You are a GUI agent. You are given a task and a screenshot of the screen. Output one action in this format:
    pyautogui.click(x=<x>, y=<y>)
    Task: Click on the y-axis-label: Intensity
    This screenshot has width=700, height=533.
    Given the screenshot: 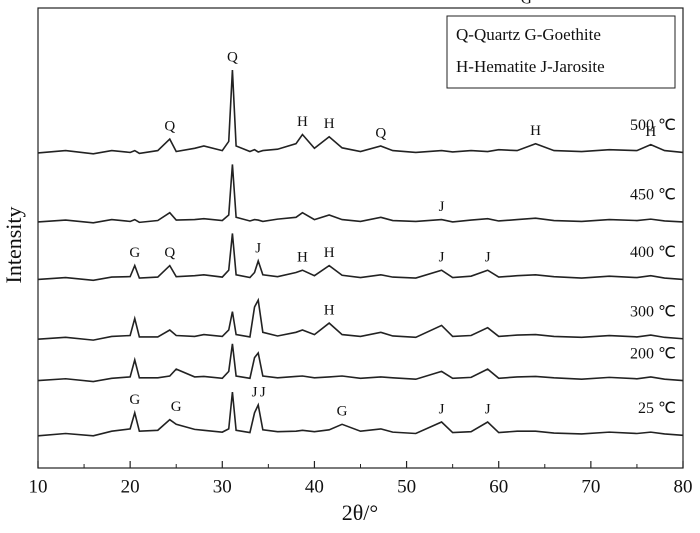 What is the action you would take?
    pyautogui.click(x=13, y=245)
    